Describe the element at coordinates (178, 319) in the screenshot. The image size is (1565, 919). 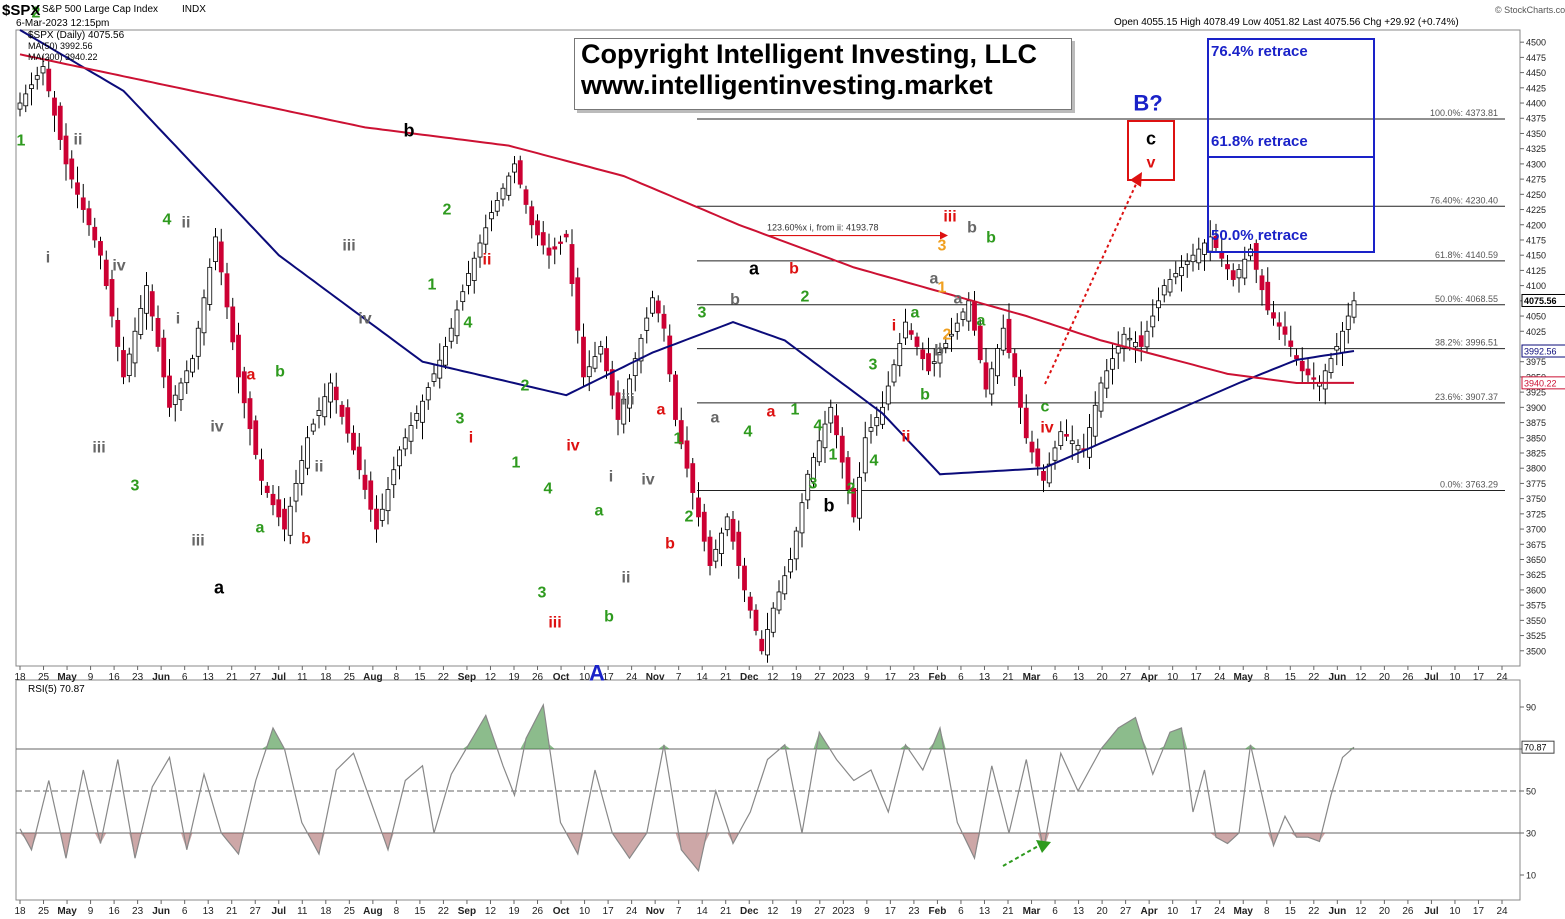
I see `wave-label: i` at that location.